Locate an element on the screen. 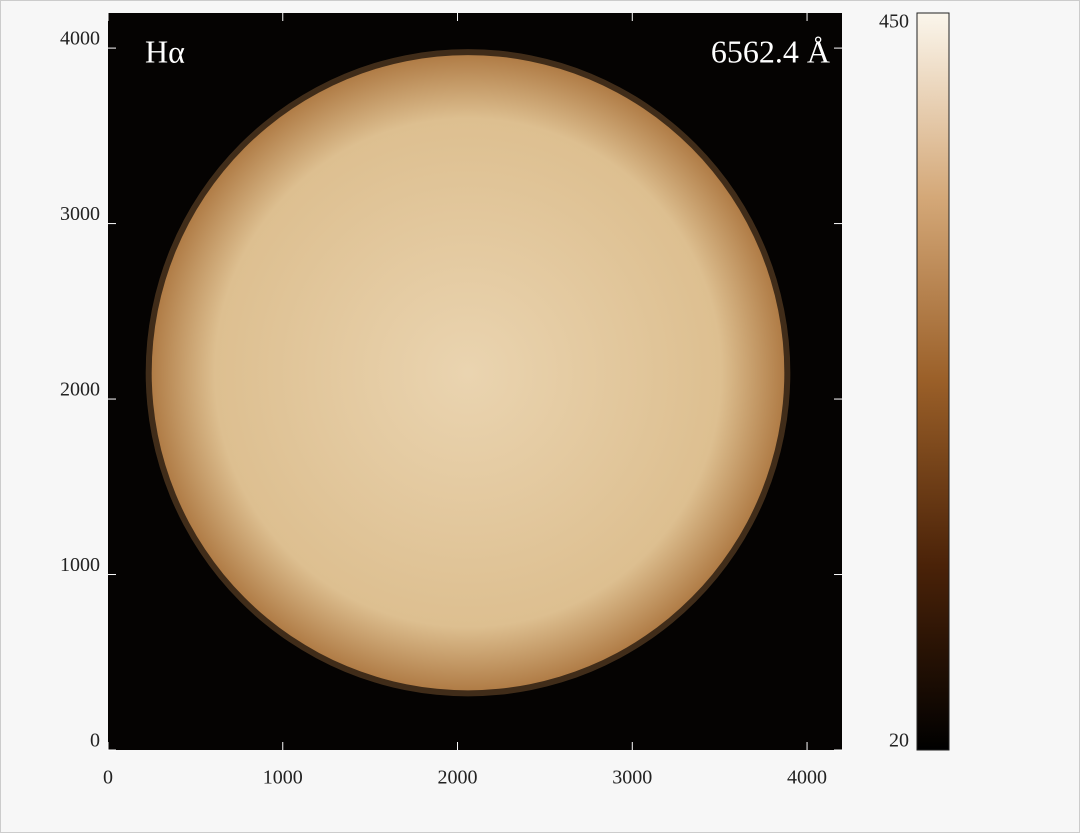 The width and height of the screenshot is (1080, 833). x-tick-label: 2000 is located at coordinates (458, 778).